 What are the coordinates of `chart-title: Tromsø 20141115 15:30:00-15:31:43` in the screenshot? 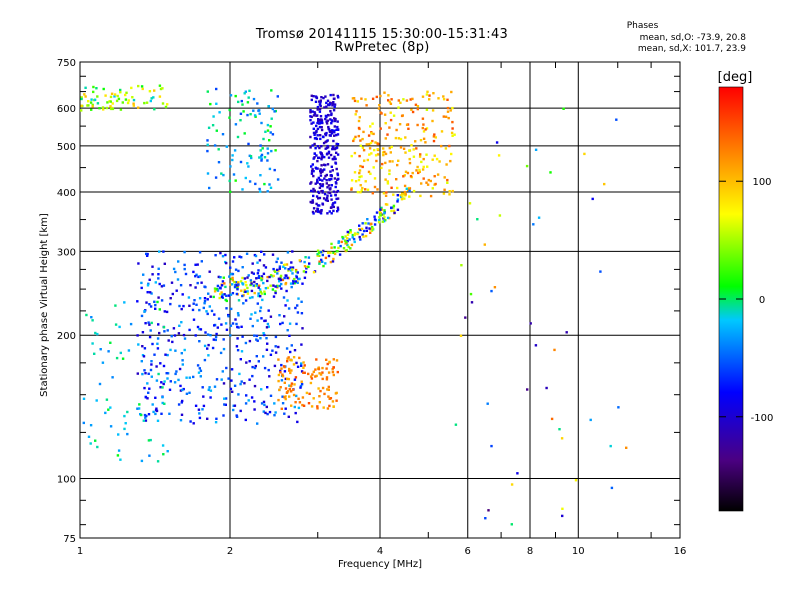 It's located at (382, 34).